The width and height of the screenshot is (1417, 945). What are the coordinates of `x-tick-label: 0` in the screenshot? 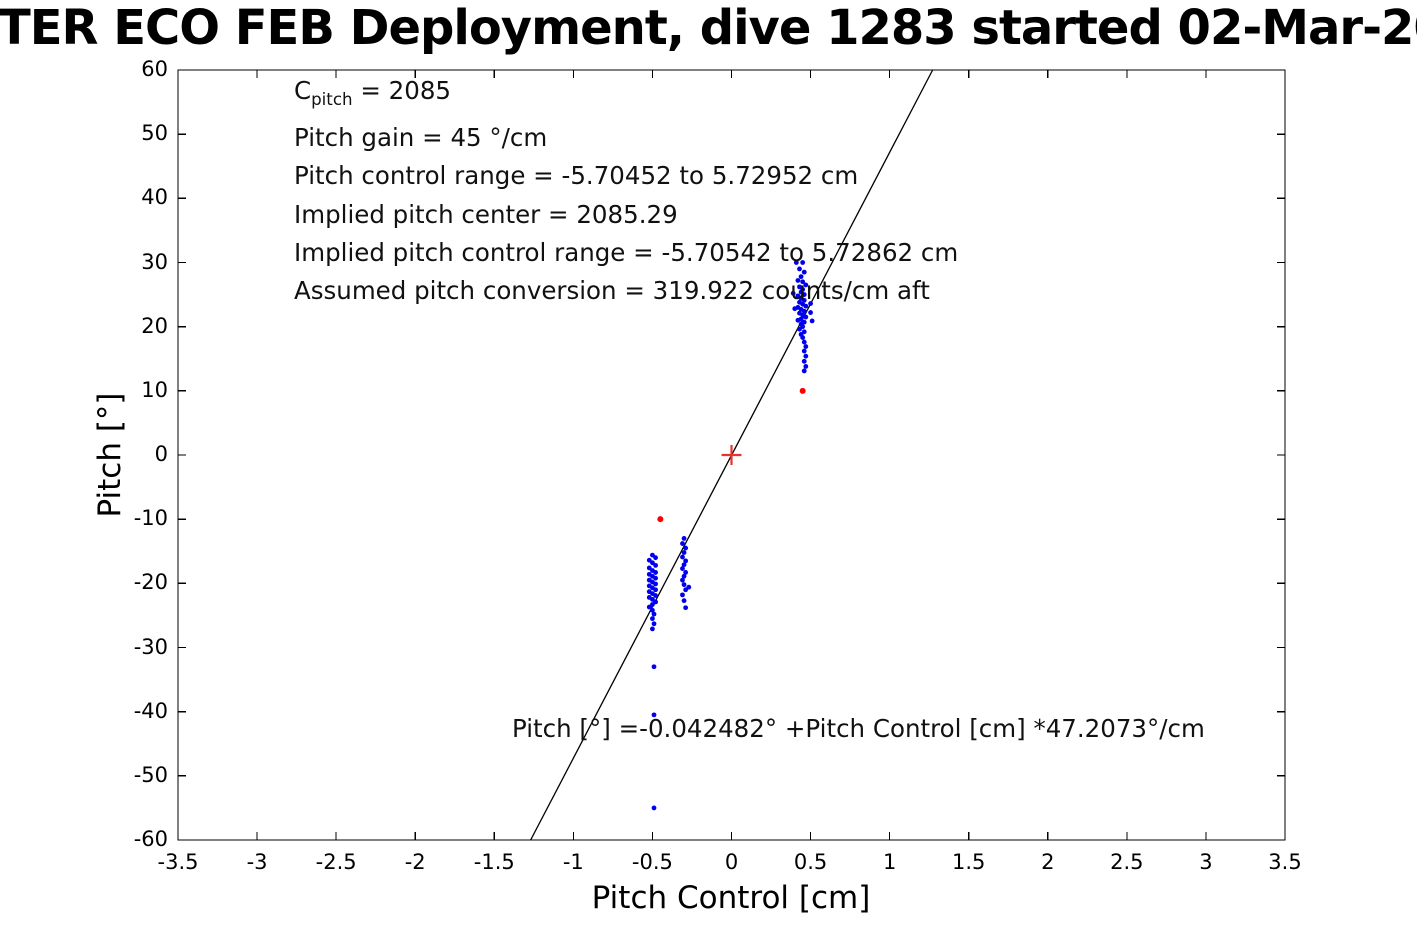 It's located at (731, 862).